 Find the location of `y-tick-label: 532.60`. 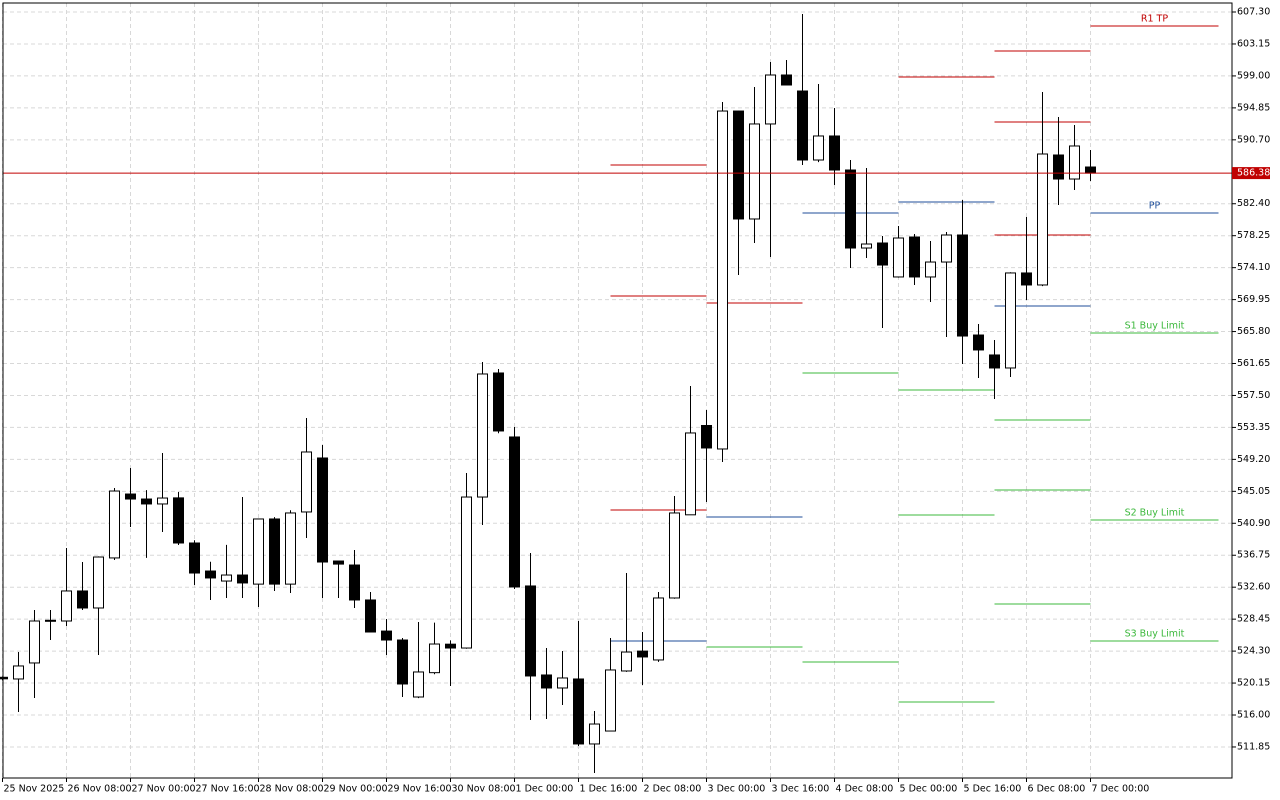

y-tick-label: 532.60 is located at coordinates (1253, 587).